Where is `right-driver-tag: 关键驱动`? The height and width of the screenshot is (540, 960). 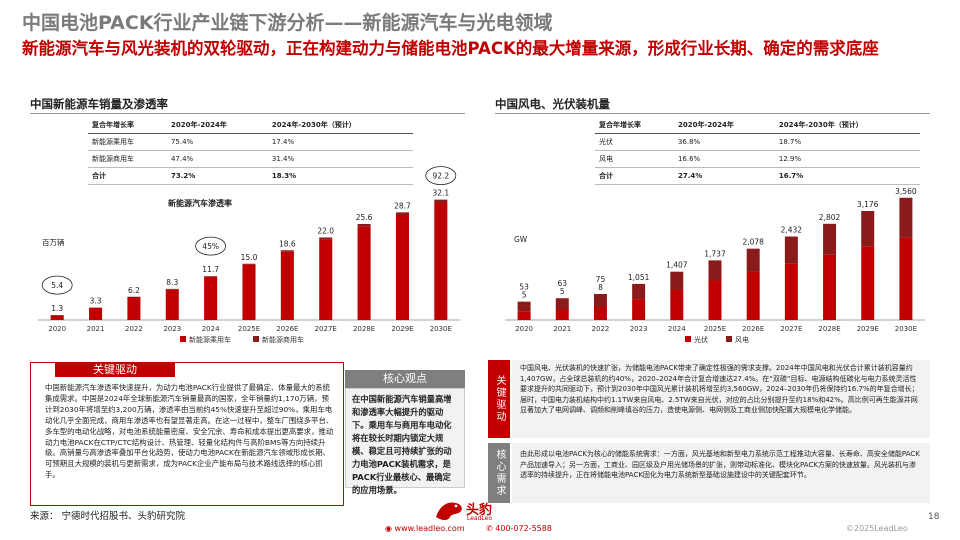 right-driver-tag: 关键驱动 is located at coordinates (499, 399).